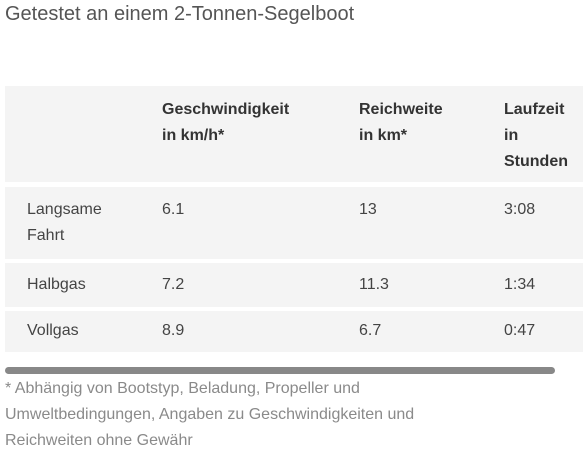 The image size is (583, 455). What do you see at coordinates (226, 109) in the screenshot?
I see `header-speed-line1: Geschwindigkeit` at bounding box center [226, 109].